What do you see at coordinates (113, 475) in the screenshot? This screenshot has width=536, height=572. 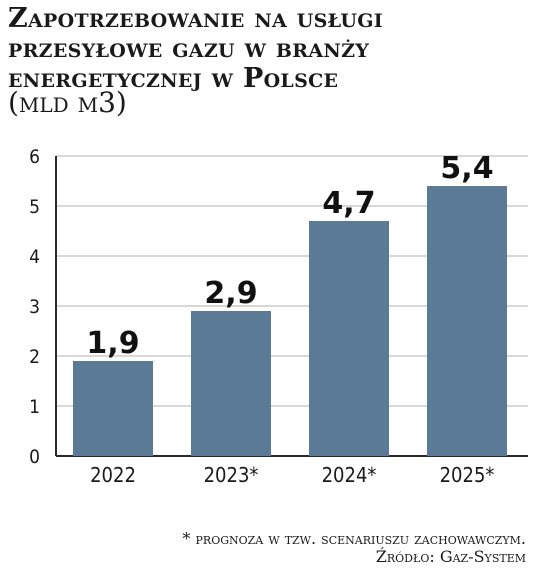 I see `x-tick-label-2022: 2022` at bounding box center [113, 475].